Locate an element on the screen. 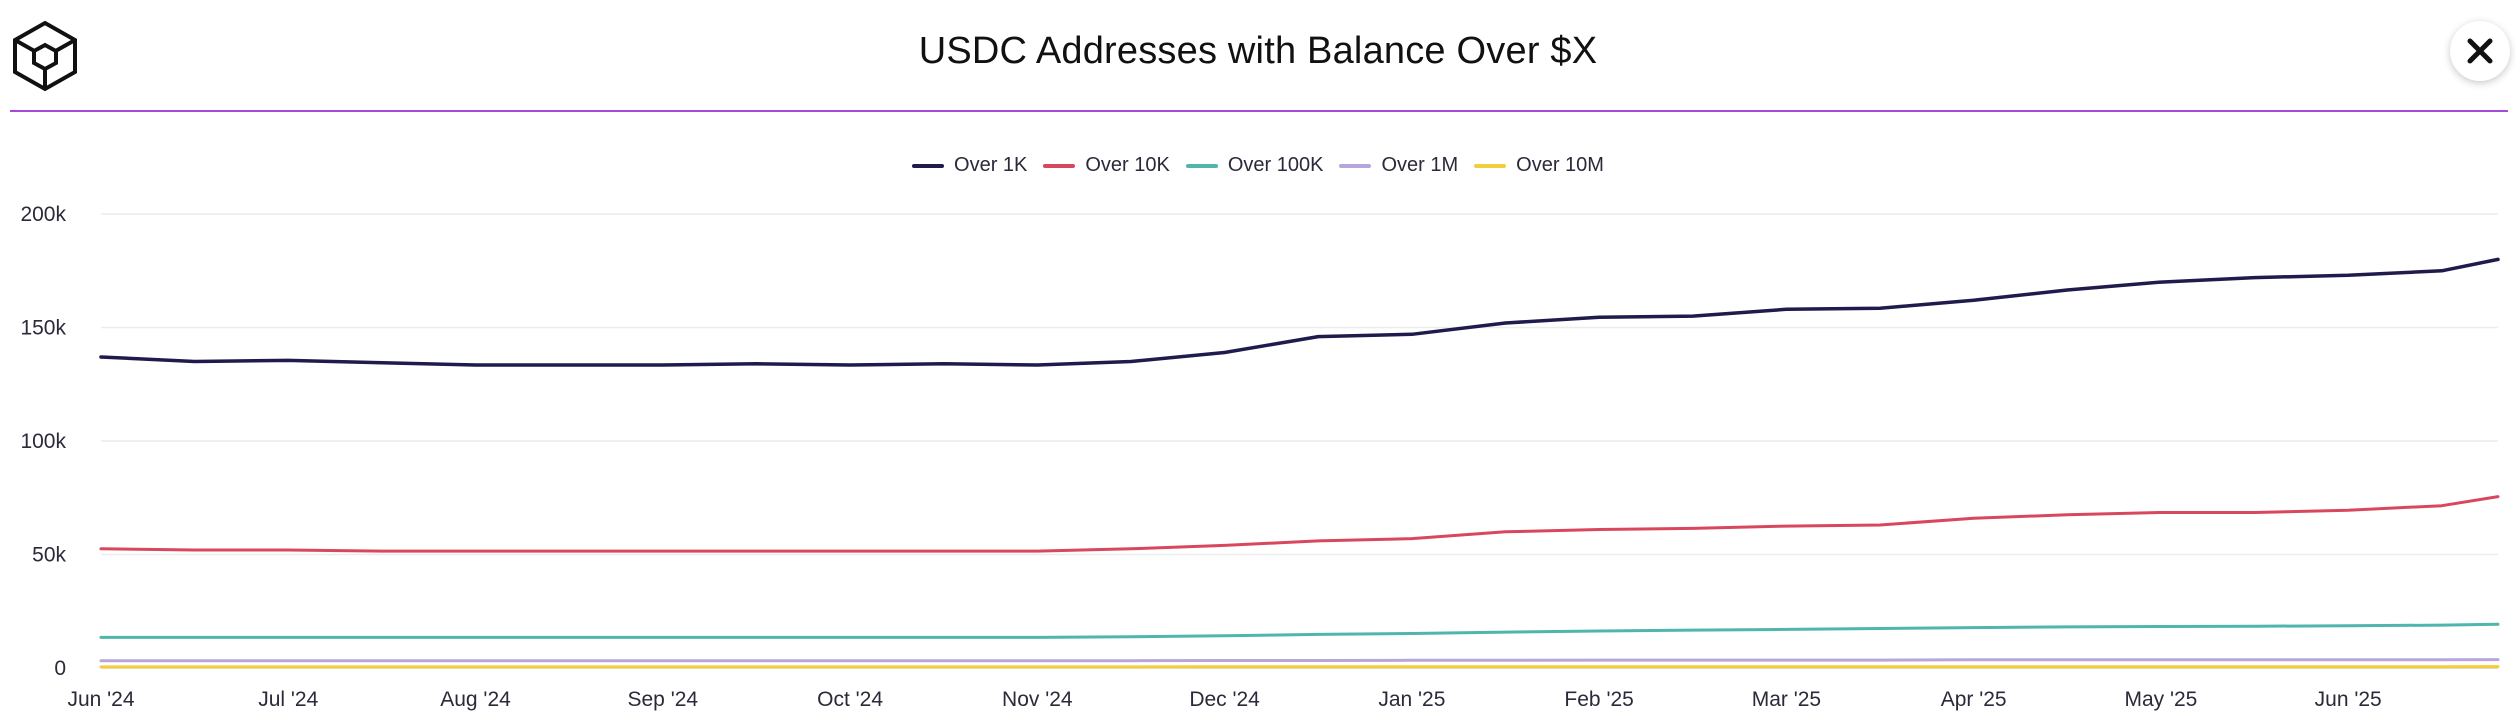 The width and height of the screenshot is (2516, 720). y-tick-label: 100k is located at coordinates (43, 441).